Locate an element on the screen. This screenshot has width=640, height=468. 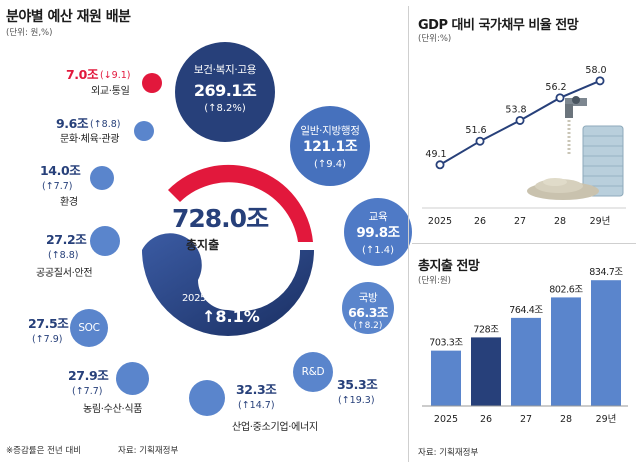
total-label: 총지출 is located at coordinates (203, 245).